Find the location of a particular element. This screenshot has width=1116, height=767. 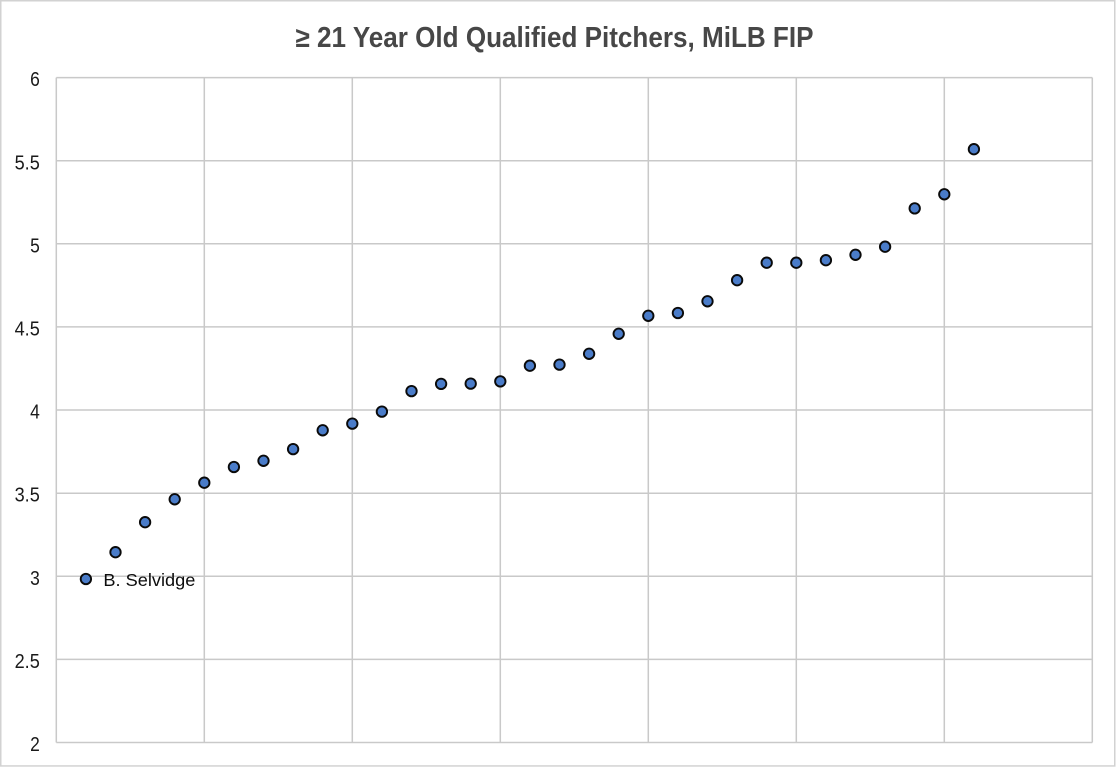

svg-text: 2.5 is located at coordinates (27, 661).